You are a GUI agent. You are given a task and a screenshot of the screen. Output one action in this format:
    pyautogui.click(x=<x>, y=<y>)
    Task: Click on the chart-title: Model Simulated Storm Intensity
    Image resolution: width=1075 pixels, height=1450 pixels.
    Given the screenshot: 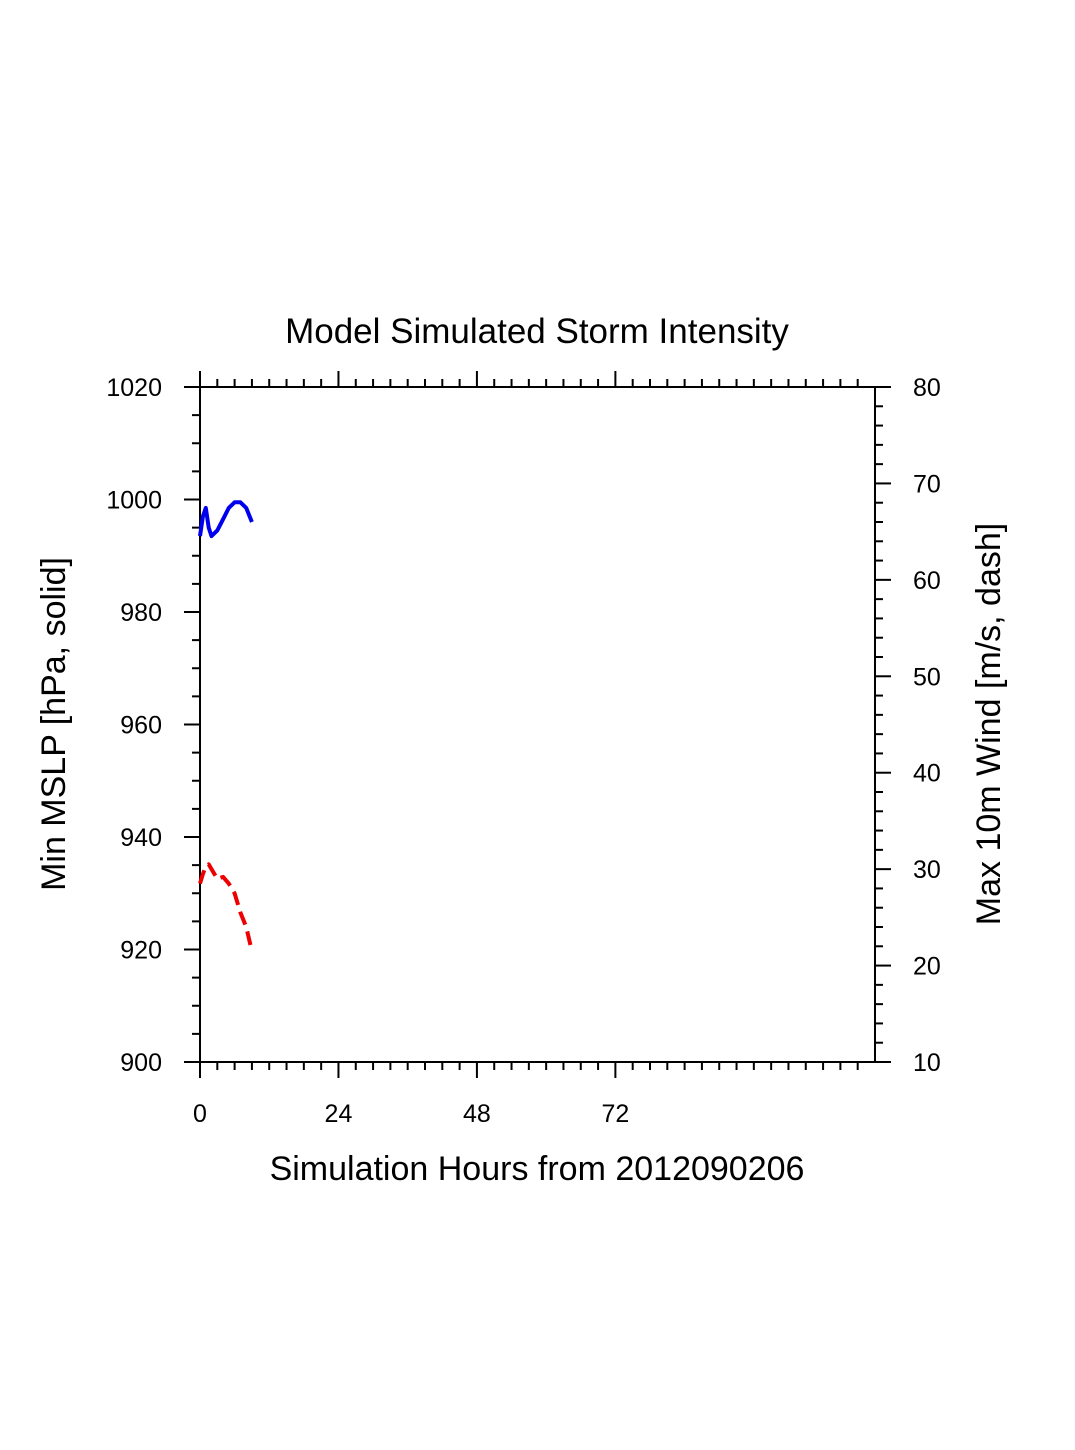 What is the action you would take?
    pyautogui.click(x=537, y=331)
    